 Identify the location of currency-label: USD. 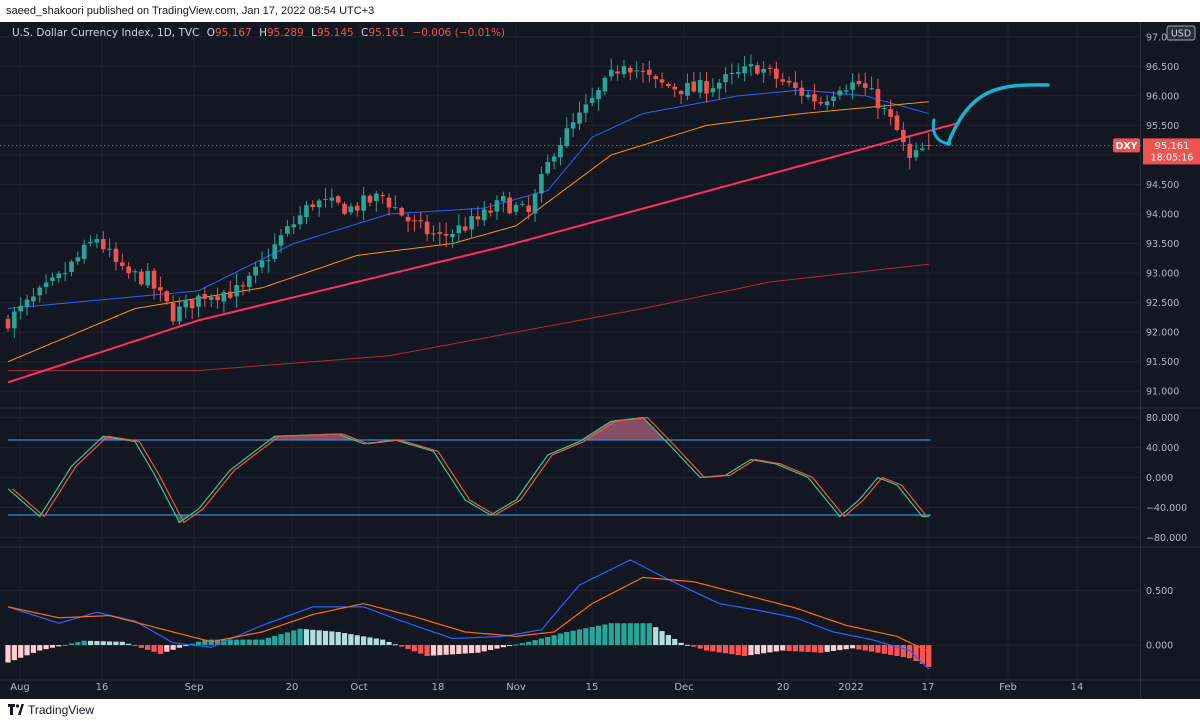
(1181, 34).